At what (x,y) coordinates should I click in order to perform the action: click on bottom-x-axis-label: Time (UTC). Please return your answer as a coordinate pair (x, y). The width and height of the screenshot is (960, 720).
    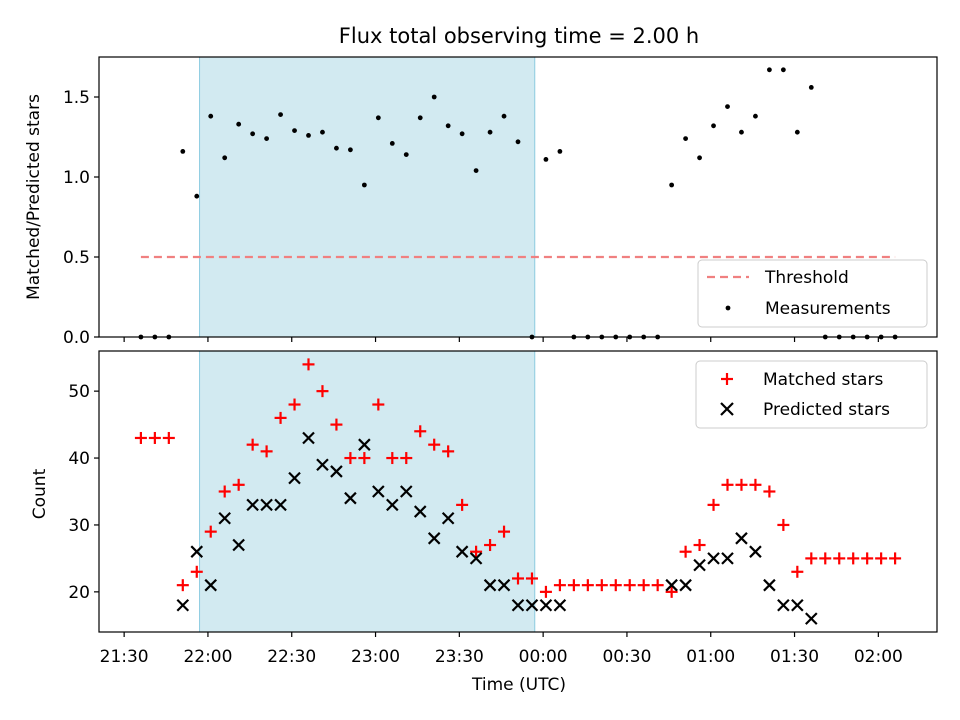
    Looking at the image, I should click on (518, 685).